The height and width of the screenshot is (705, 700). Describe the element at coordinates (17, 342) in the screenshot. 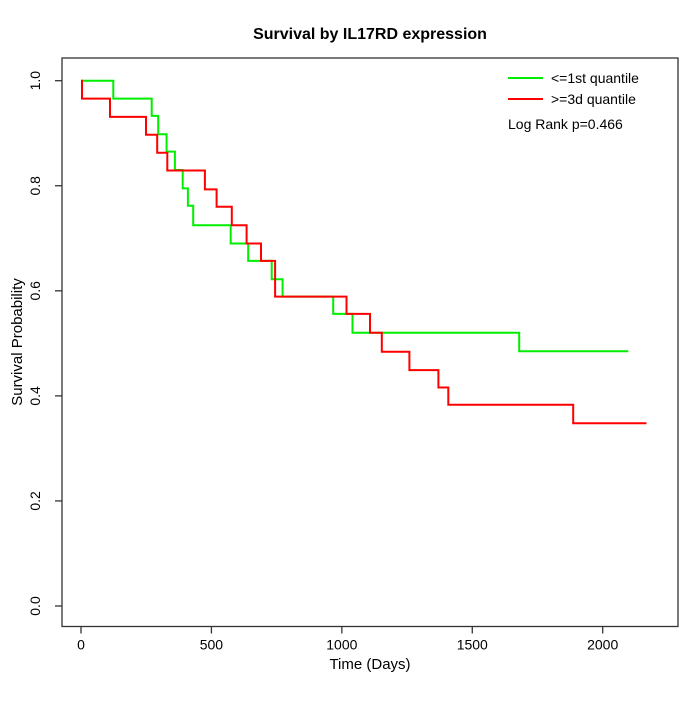

I see `y-axis-label: Survival Probability` at that location.